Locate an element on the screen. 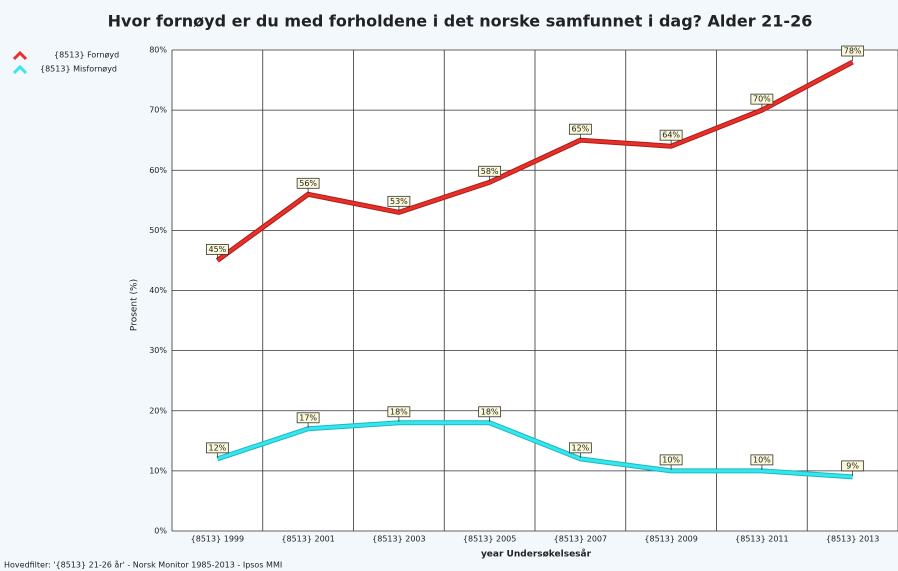 Image resolution: width=898 pixels, height=571 pixels. x-tick-label: {8513} 2003 is located at coordinates (398, 539).